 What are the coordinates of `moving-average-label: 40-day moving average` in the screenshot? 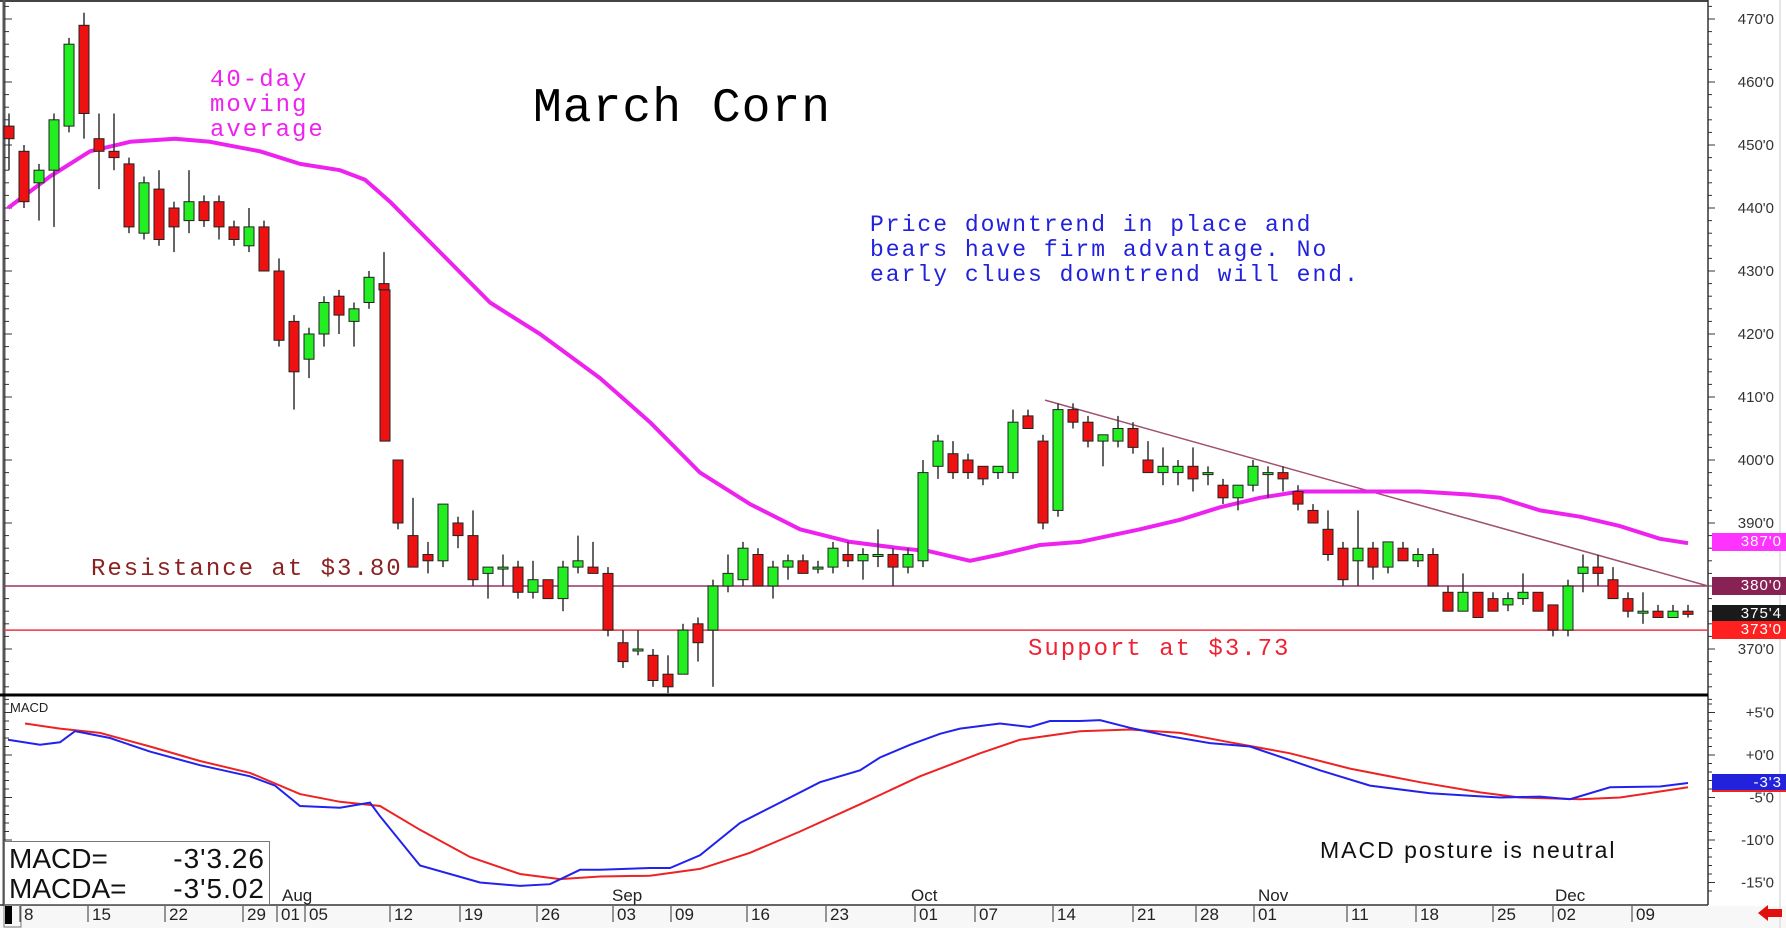 It's located at (267, 105).